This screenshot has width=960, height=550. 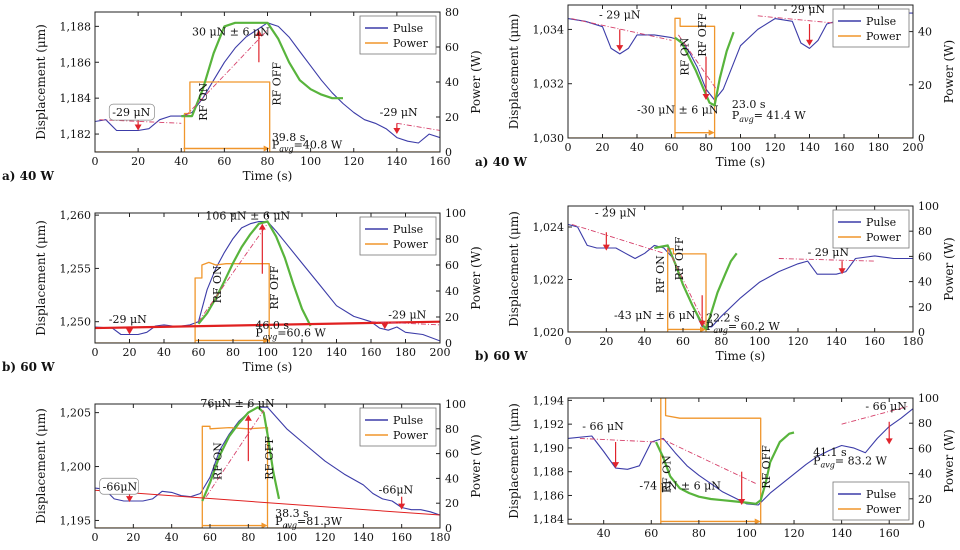 I want to click on y-tick-label: 1,186, so click(x=549, y=495).